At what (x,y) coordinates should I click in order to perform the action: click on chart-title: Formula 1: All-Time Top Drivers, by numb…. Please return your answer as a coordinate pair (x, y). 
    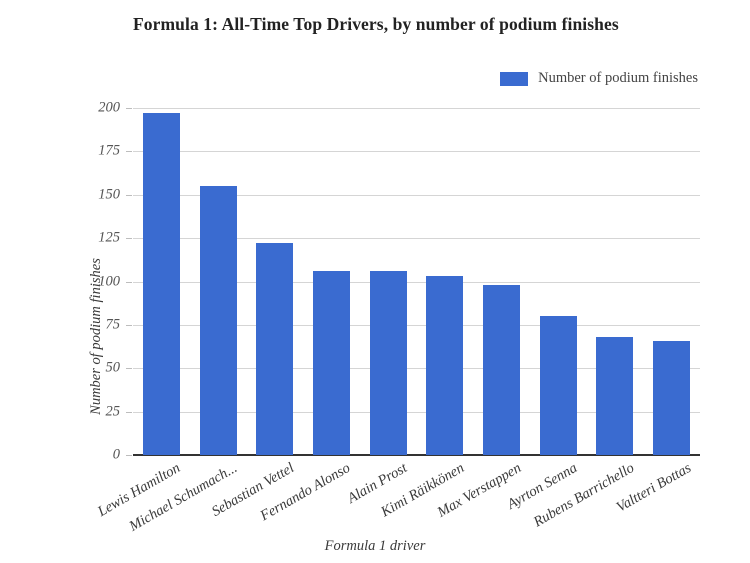
    Looking at the image, I should click on (376, 24).